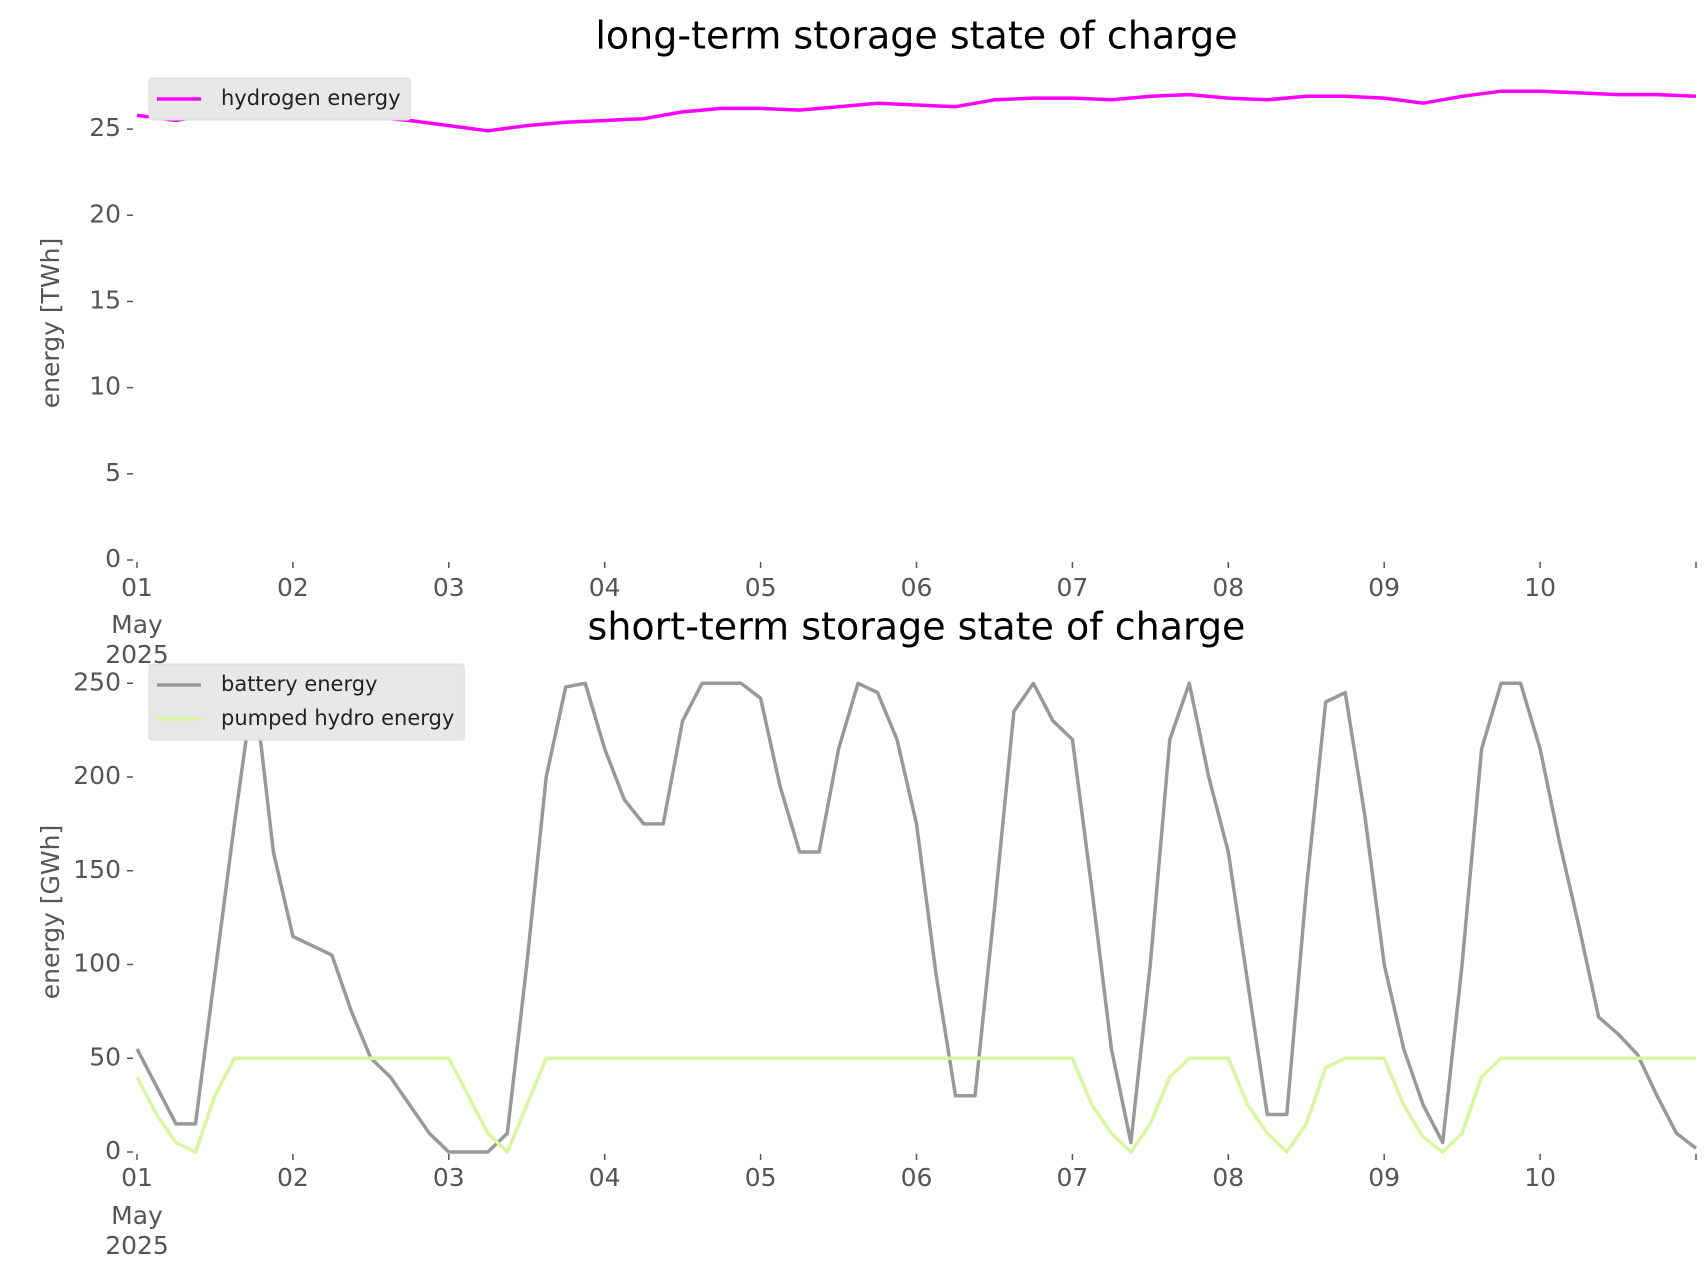  What do you see at coordinates (105, 1056) in the screenshot?
I see `y-tick-label: 50` at bounding box center [105, 1056].